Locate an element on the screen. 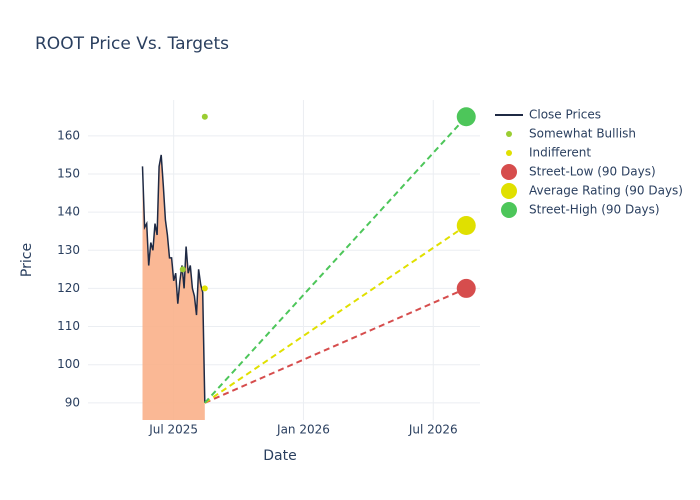 The width and height of the screenshot is (700, 500). legend-label: Street-Low (90 Days) is located at coordinates (592, 172).